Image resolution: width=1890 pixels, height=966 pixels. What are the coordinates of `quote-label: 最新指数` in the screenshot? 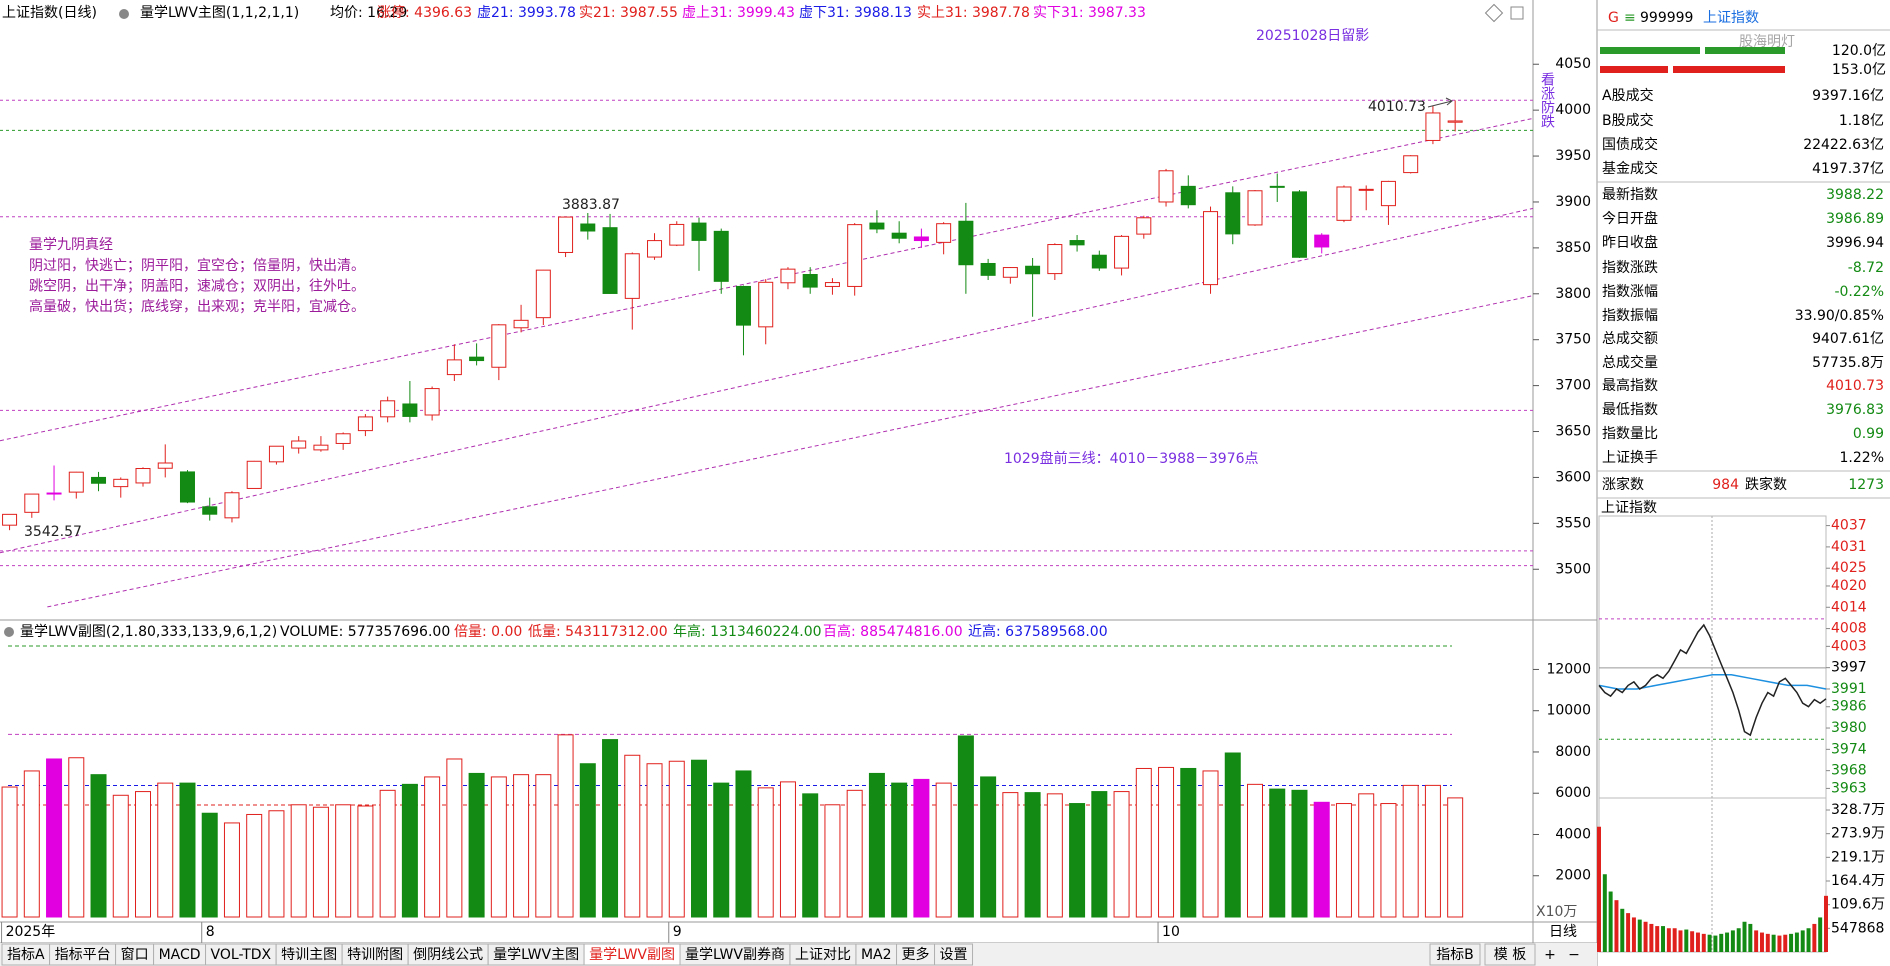 It's located at (1630, 195).